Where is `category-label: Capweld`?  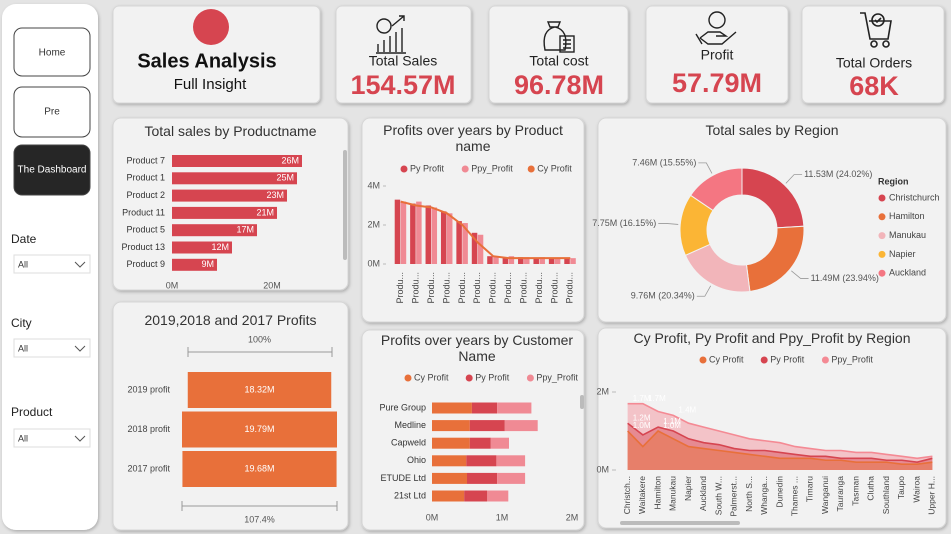
category-label: Capweld is located at coordinates (408, 443).